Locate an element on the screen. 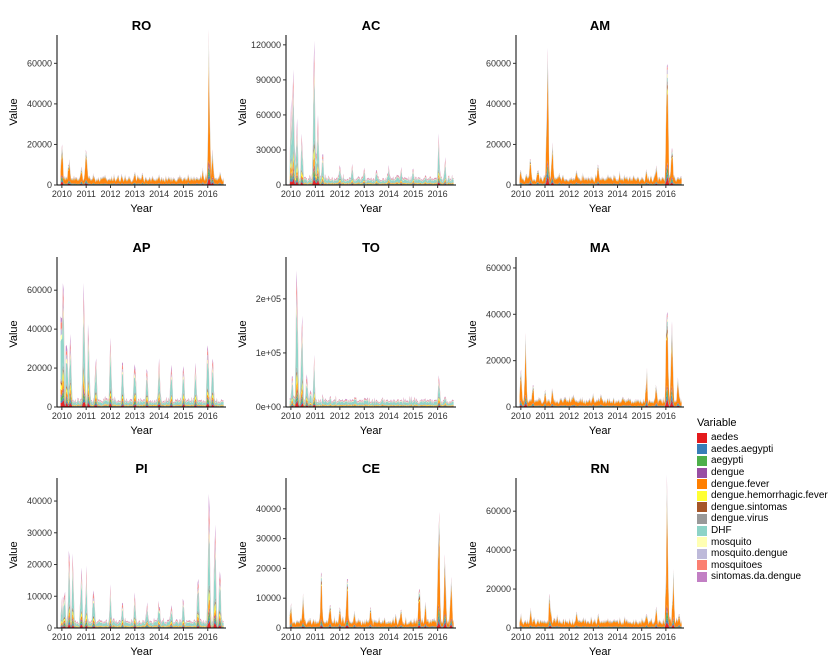 The image size is (830, 664). panel-title: RN is located at coordinates (600, 468).